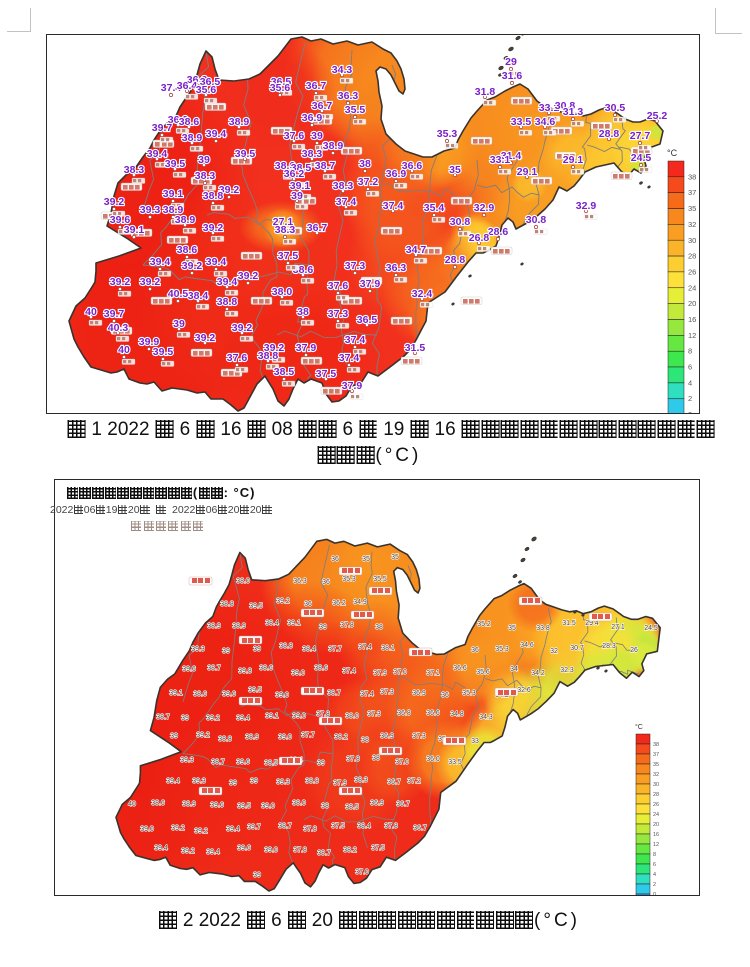 The image size is (750, 967). Describe the element at coordinates (132, 804) in the screenshot. I see `svg-text: 40` at that location.